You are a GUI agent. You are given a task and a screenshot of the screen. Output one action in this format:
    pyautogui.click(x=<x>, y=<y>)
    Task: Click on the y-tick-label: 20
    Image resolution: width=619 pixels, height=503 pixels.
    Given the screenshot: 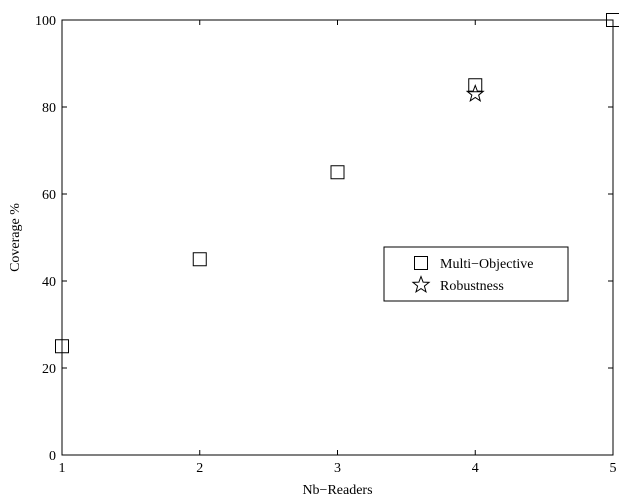 What is the action you would take?
    pyautogui.click(x=49, y=369)
    